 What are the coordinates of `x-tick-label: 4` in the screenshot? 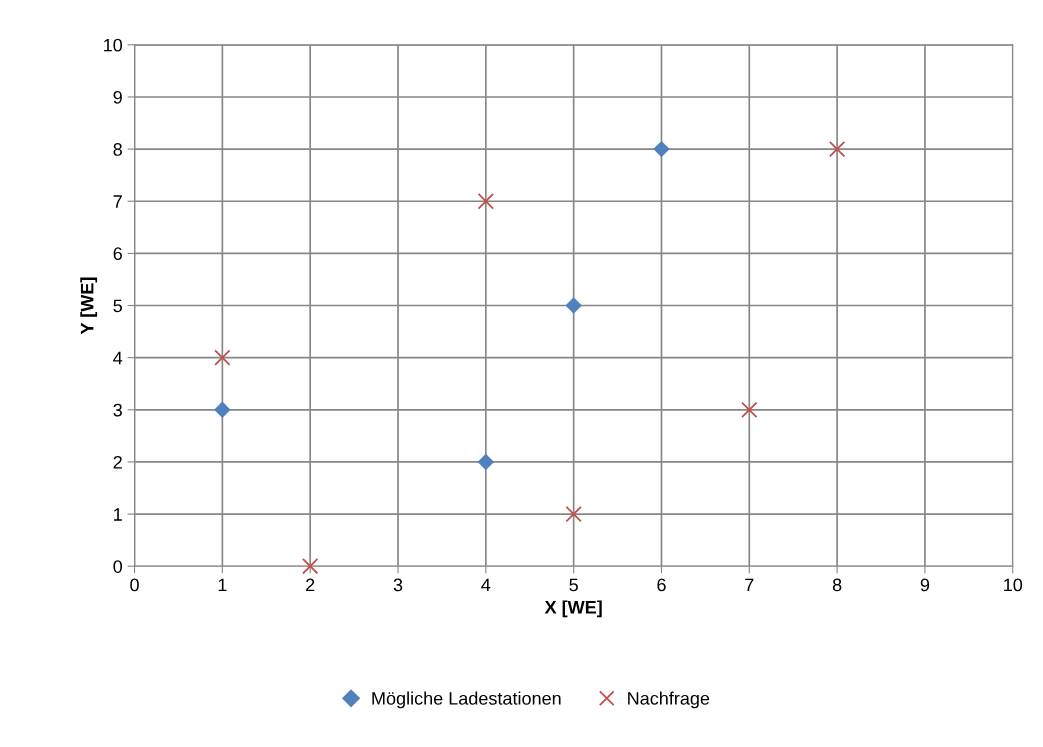 It's located at (486, 585).